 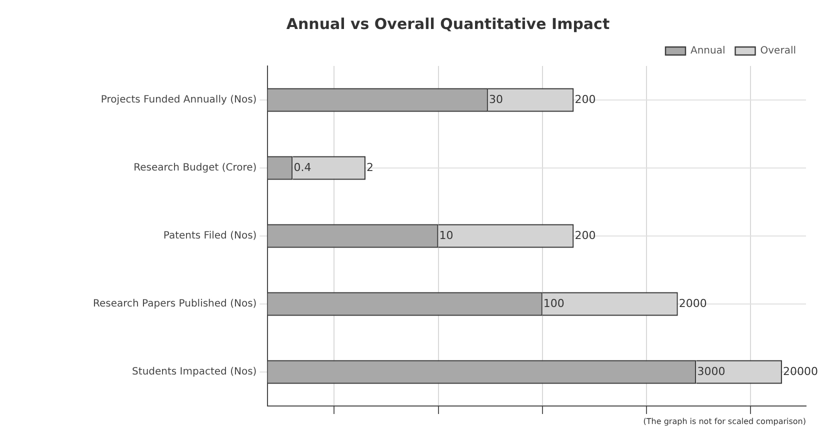 What do you see at coordinates (174, 304) in the screenshot?
I see `y-tick-label: Research Papers Published (Nos)` at bounding box center [174, 304].